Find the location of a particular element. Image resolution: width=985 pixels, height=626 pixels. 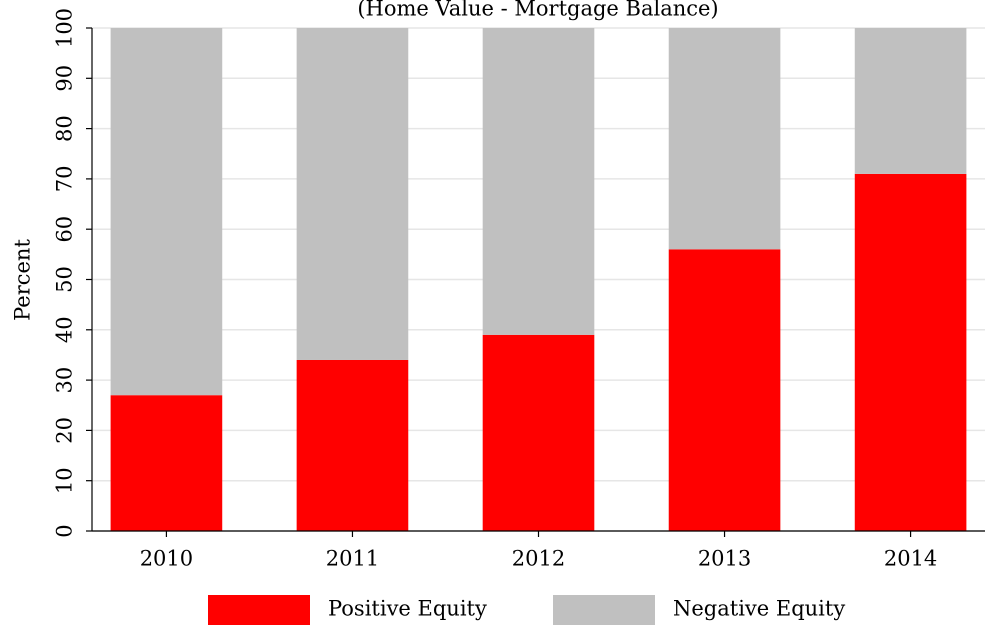

y-tick-label: 80 is located at coordinates (65, 128).